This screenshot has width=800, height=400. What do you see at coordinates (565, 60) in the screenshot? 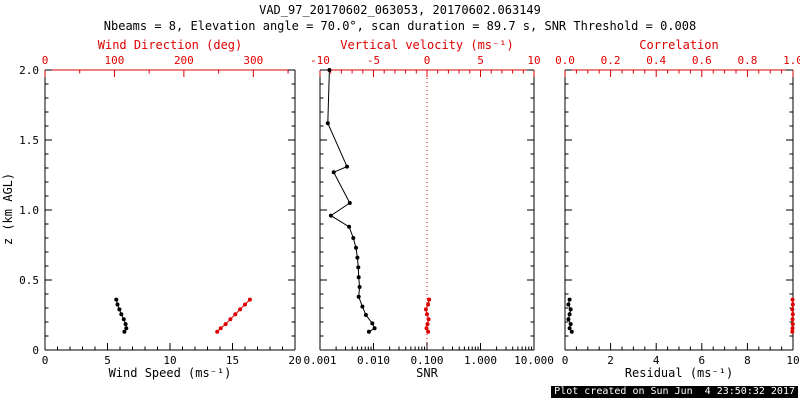
I see `tick-label: 0.0` at bounding box center [565, 60].